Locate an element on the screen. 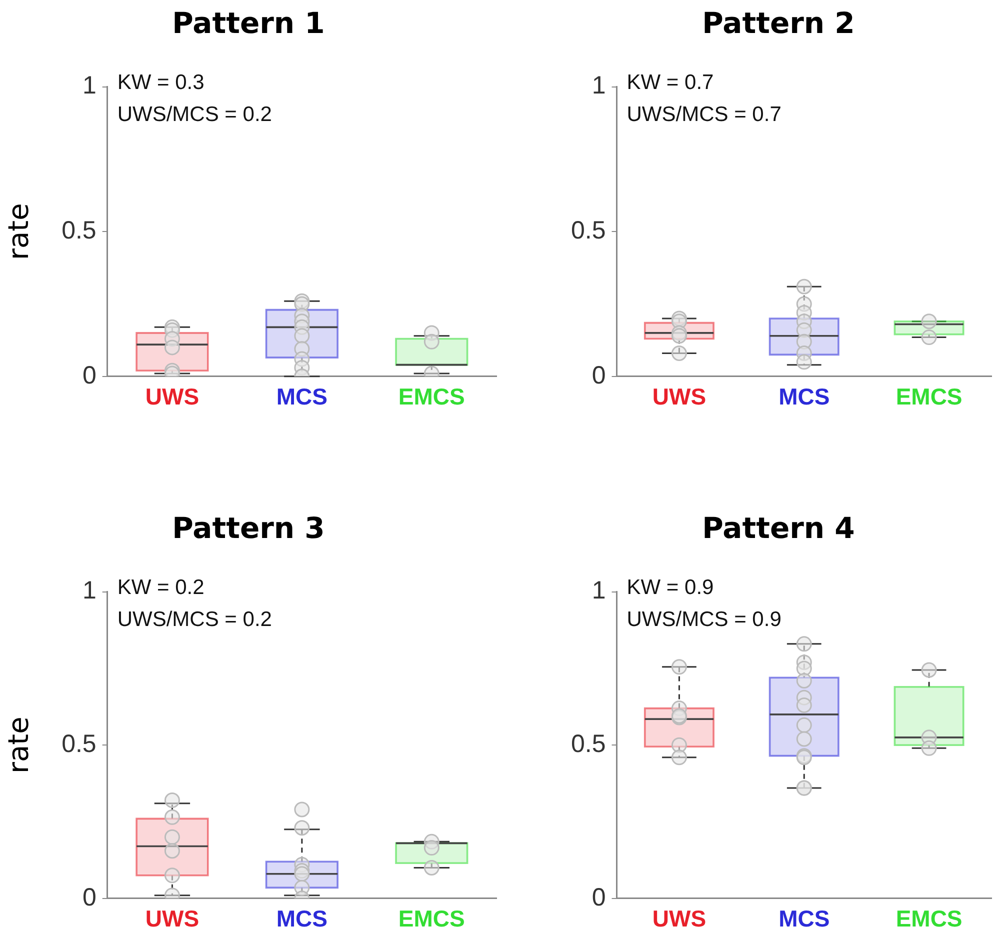 The width and height of the screenshot is (1000, 942). annotation: KW = 0.2 is located at coordinates (160, 588).